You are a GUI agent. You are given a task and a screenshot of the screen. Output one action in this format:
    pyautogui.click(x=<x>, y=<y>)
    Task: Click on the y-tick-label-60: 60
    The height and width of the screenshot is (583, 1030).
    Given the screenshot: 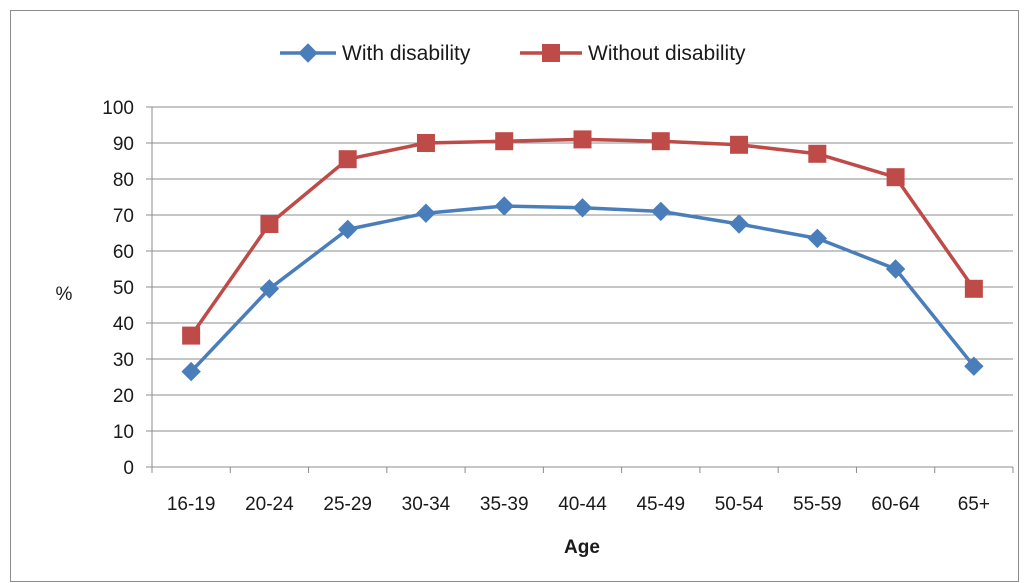 What is the action you would take?
    pyautogui.click(x=123, y=252)
    